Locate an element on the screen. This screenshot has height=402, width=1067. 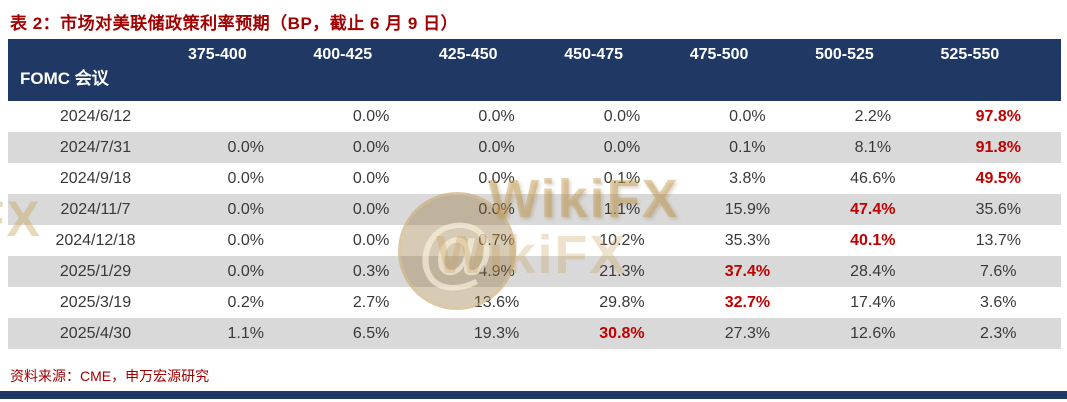
rate-range-column-header: 475-500 is located at coordinates (747, 70).